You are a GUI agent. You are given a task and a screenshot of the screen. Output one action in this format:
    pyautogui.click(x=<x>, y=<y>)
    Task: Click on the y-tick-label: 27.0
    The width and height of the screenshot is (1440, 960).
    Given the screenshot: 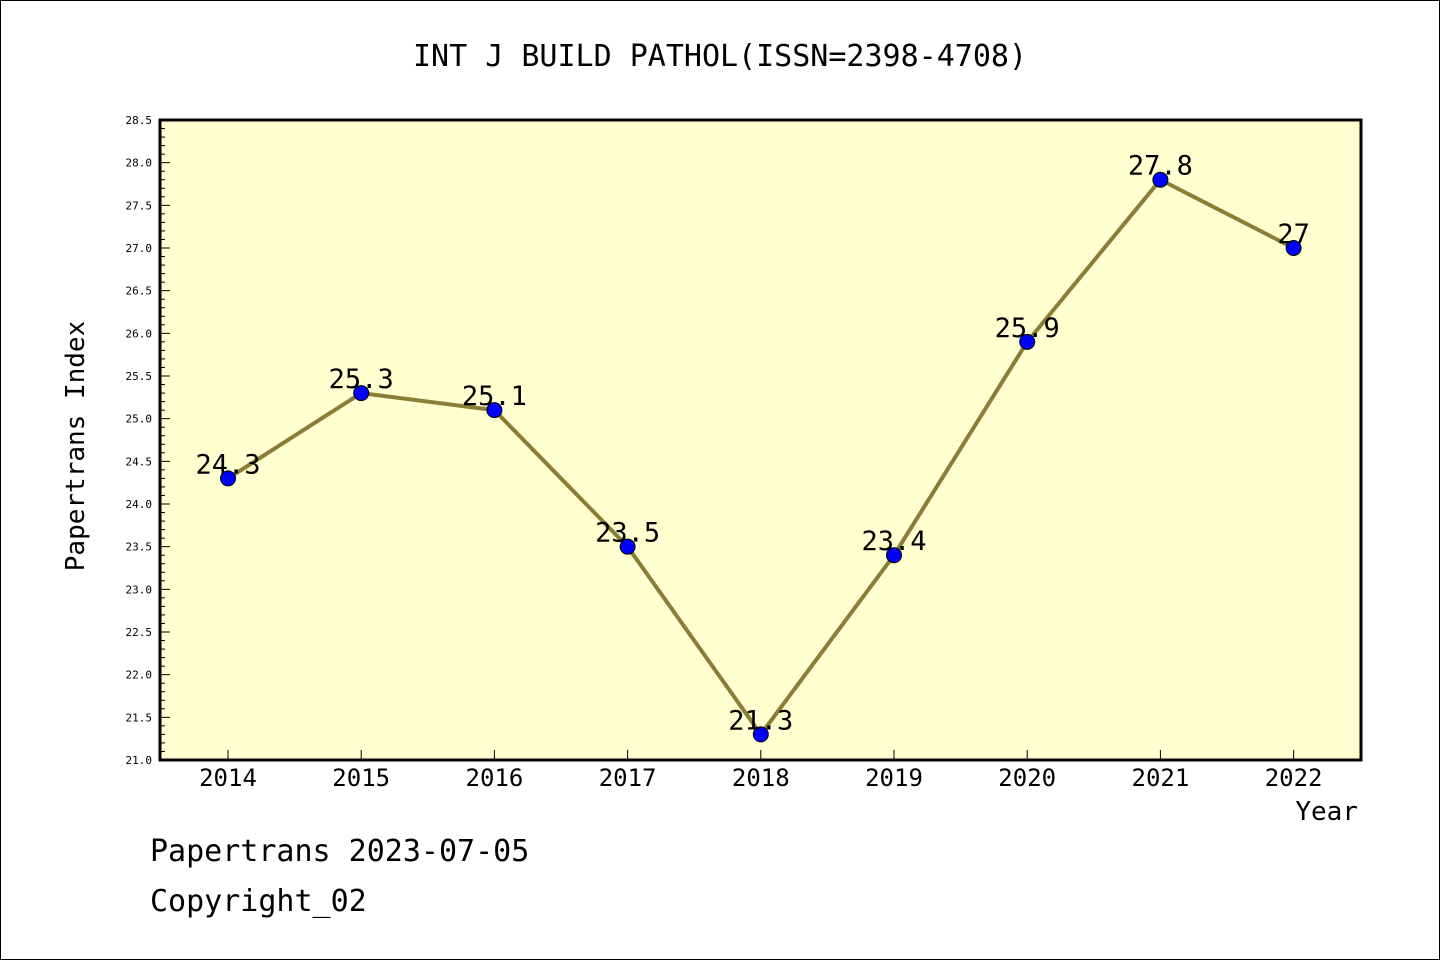 What is the action you would take?
    pyautogui.click(x=139, y=248)
    